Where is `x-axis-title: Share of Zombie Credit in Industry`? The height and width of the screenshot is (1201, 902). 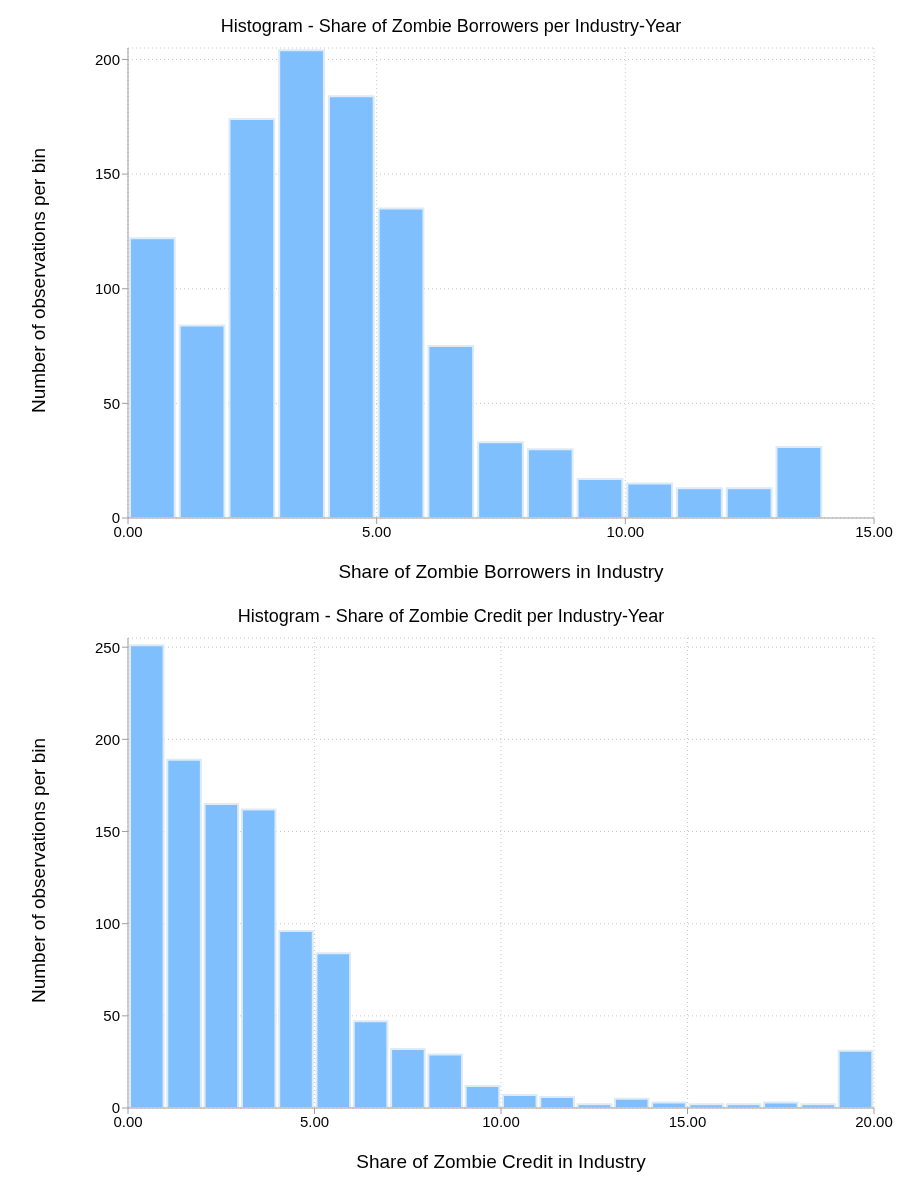
x-axis-title: Share of Zombie Credit in Industry is located at coordinates (501, 1161).